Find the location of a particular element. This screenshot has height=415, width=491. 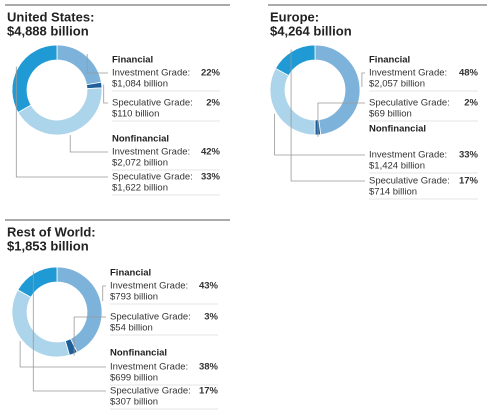

detail-label: $1,084 billion is located at coordinates (140, 84).